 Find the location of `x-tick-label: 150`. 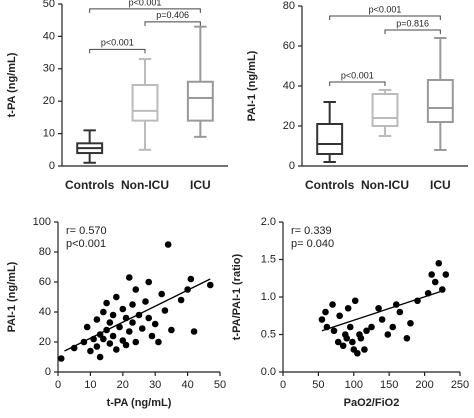

x-tick-label: 150 is located at coordinates (389, 385).